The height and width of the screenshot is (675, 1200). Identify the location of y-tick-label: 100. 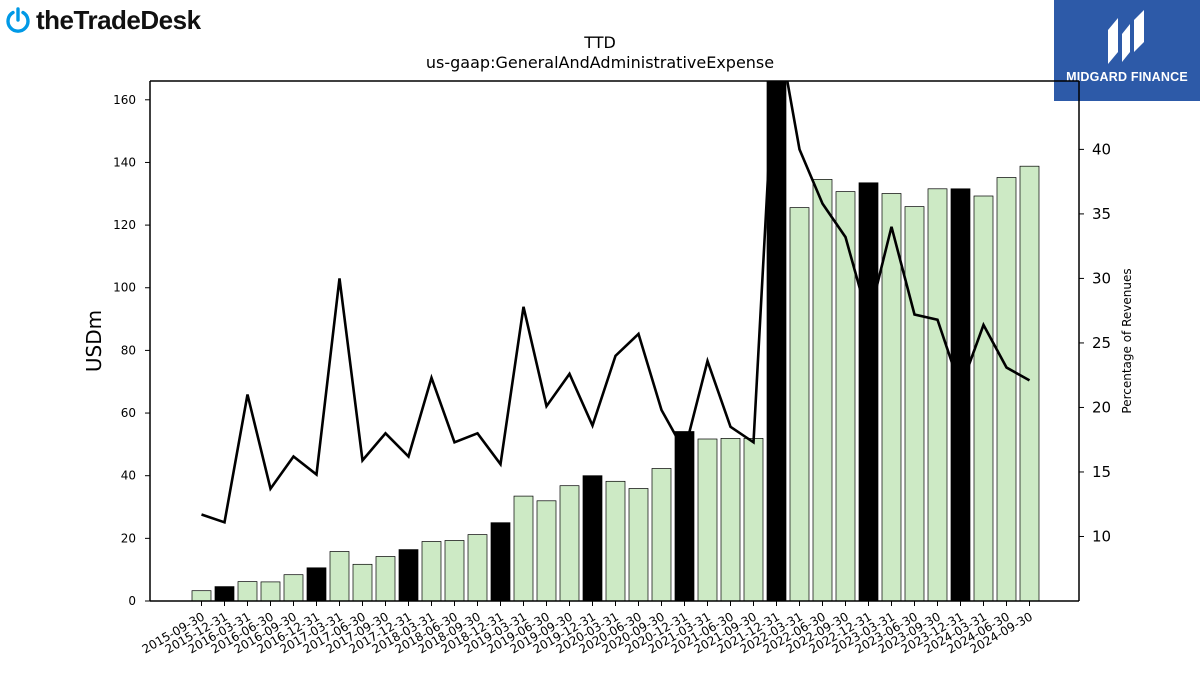
(124, 288).